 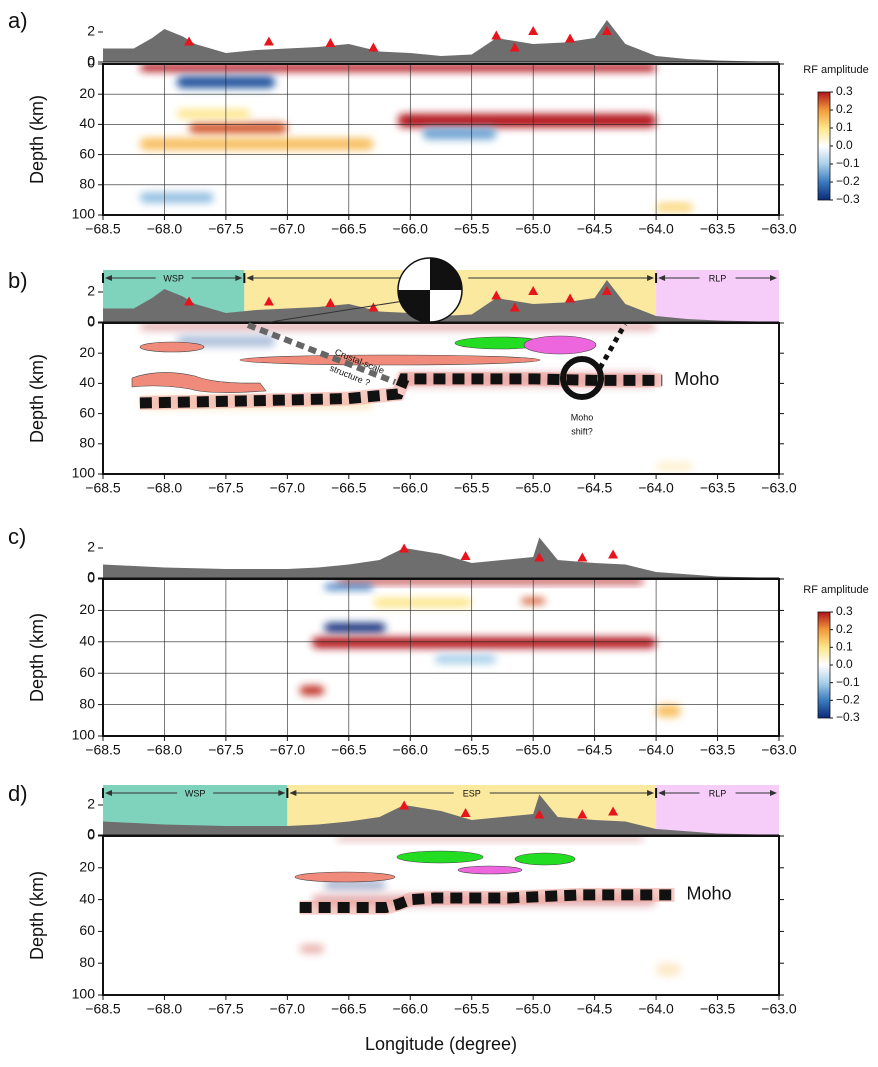 What do you see at coordinates (848, 717) in the screenshot?
I see `colorbar-tick-label: −0.3` at bounding box center [848, 717].